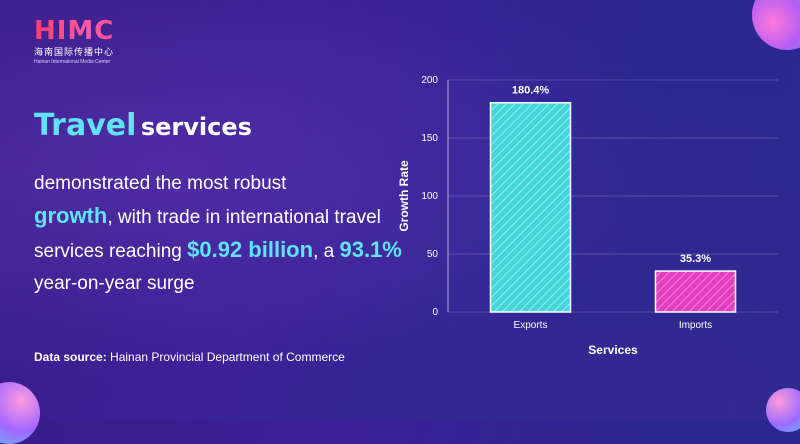 This screenshot has width=800, height=444. What do you see at coordinates (530, 207) in the screenshot?
I see `bar-exports` at bounding box center [530, 207].